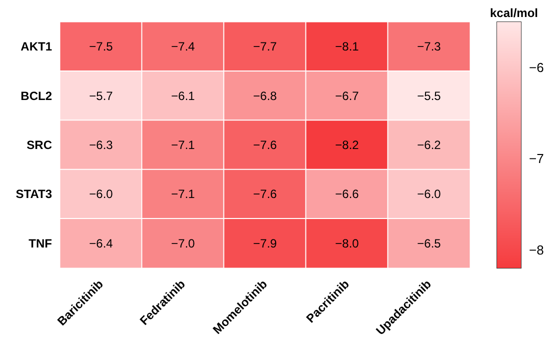 The image size is (550, 352). I want to click on color-bar-title: kcal/mol, so click(514, 13).